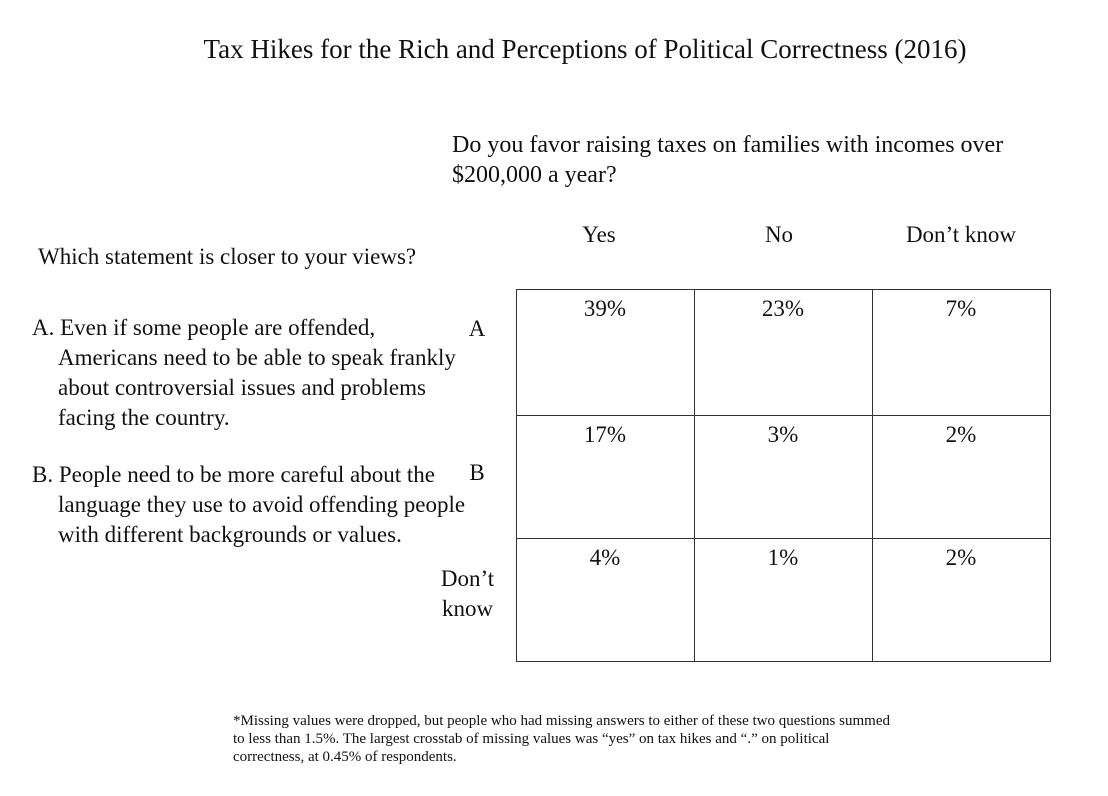 The height and width of the screenshot is (796, 1108). Describe the element at coordinates (477, 328) in the screenshot. I see `row-label-a: A` at that location.